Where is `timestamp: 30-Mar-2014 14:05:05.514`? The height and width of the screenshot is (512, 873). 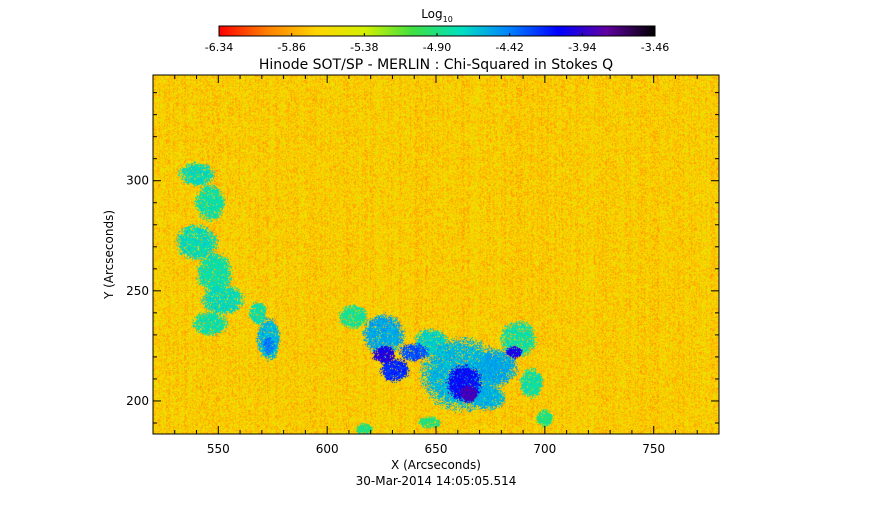
timestamp: 30-Mar-2014 14:05:05.514 is located at coordinates (436, 481).